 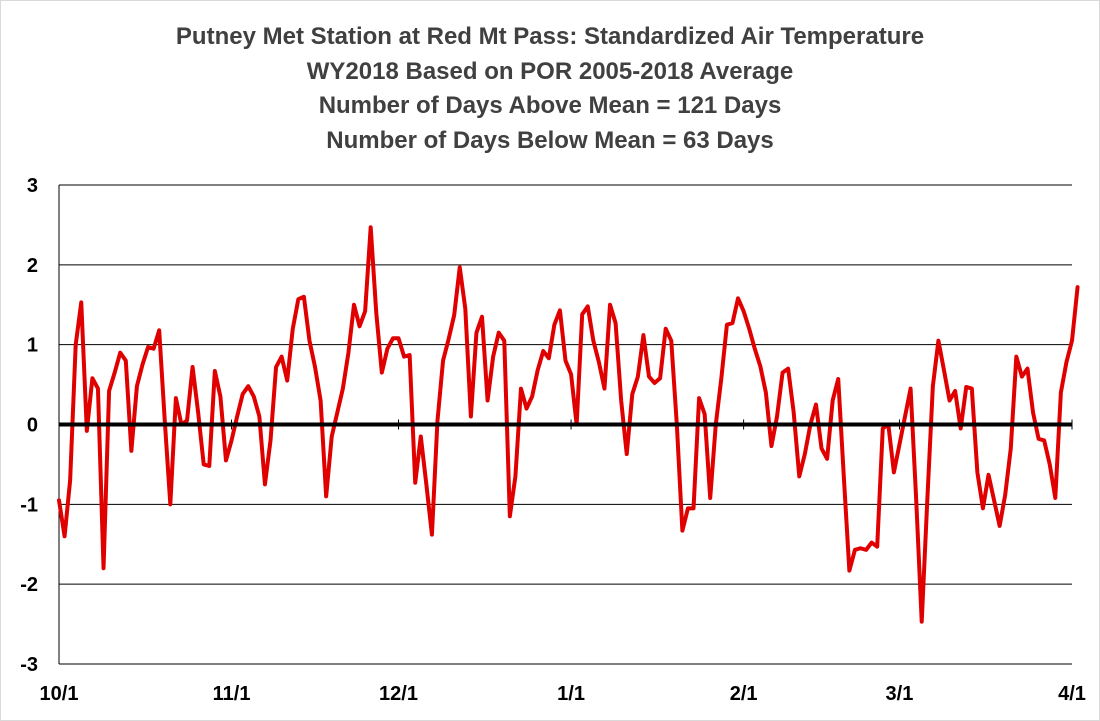 I want to click on x-axis-tick-labels: 10/1 11/1 12/1 1/1 2/1 3/1 4/1, so click(x=563, y=694).